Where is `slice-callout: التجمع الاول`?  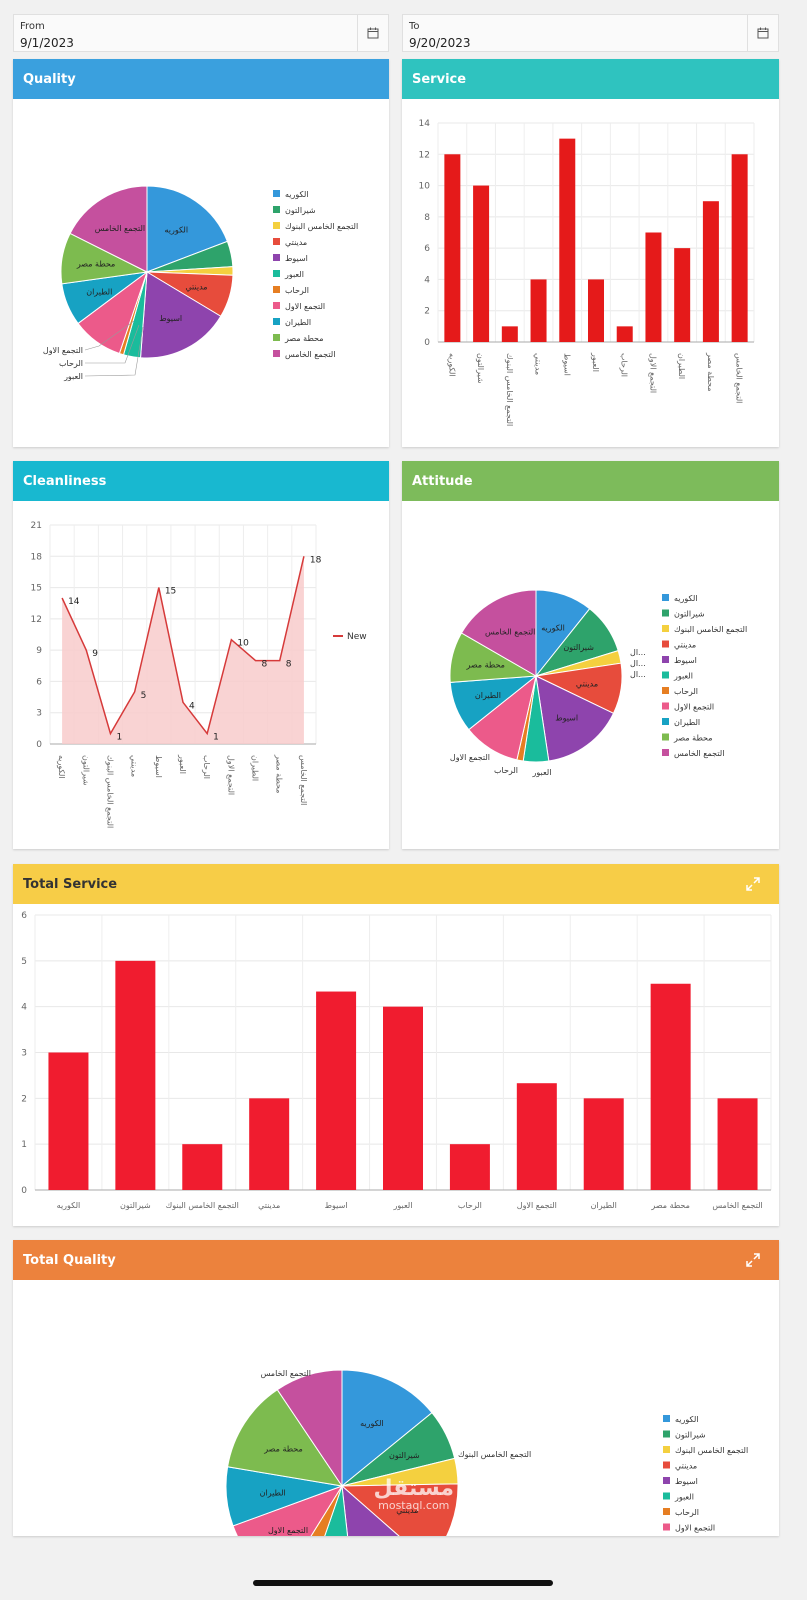 slice-callout: التجمع الاول is located at coordinates (470, 757).